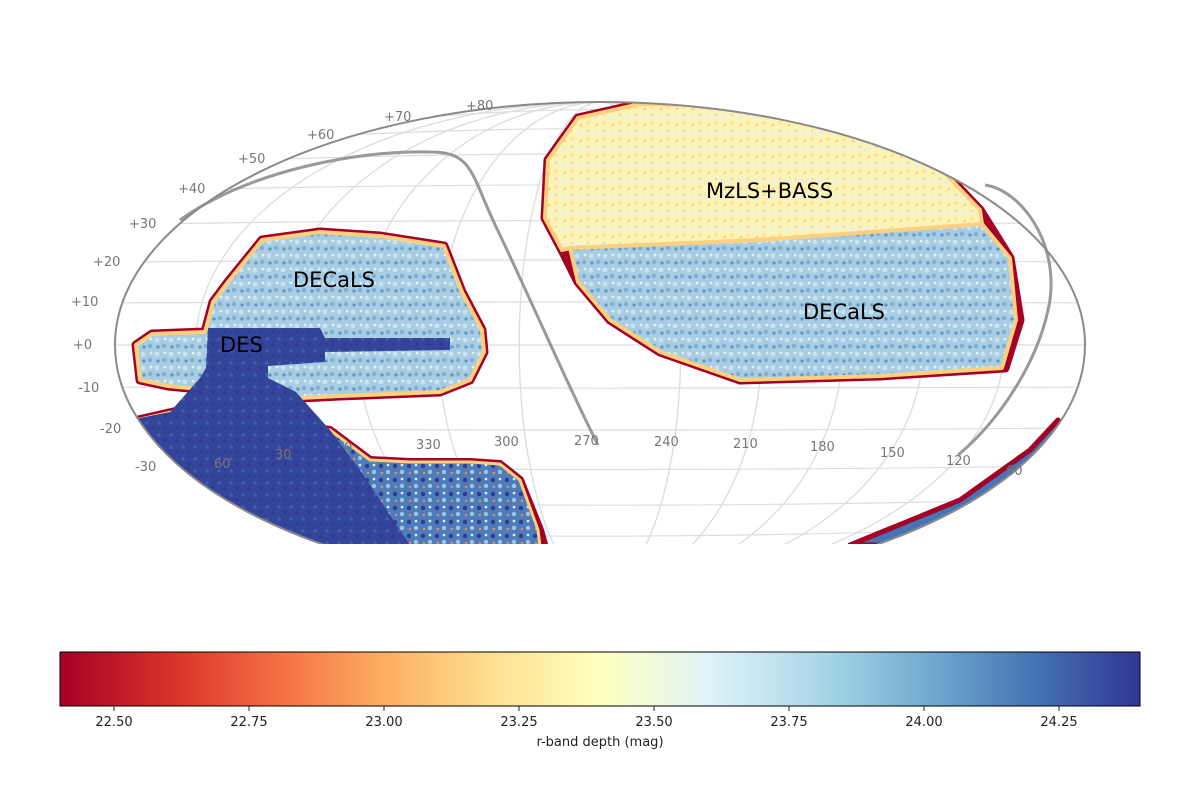 The height and width of the screenshot is (800, 1200). What do you see at coordinates (191, 189) in the screenshot?
I see `dec-tick: +40` at bounding box center [191, 189].